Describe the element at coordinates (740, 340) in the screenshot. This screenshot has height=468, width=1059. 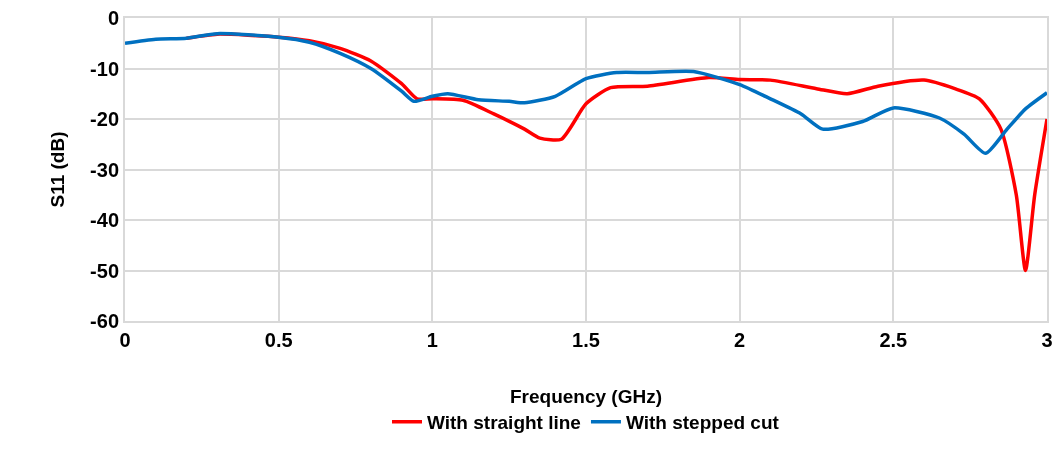
I see `x-tick-label: 2` at that location.